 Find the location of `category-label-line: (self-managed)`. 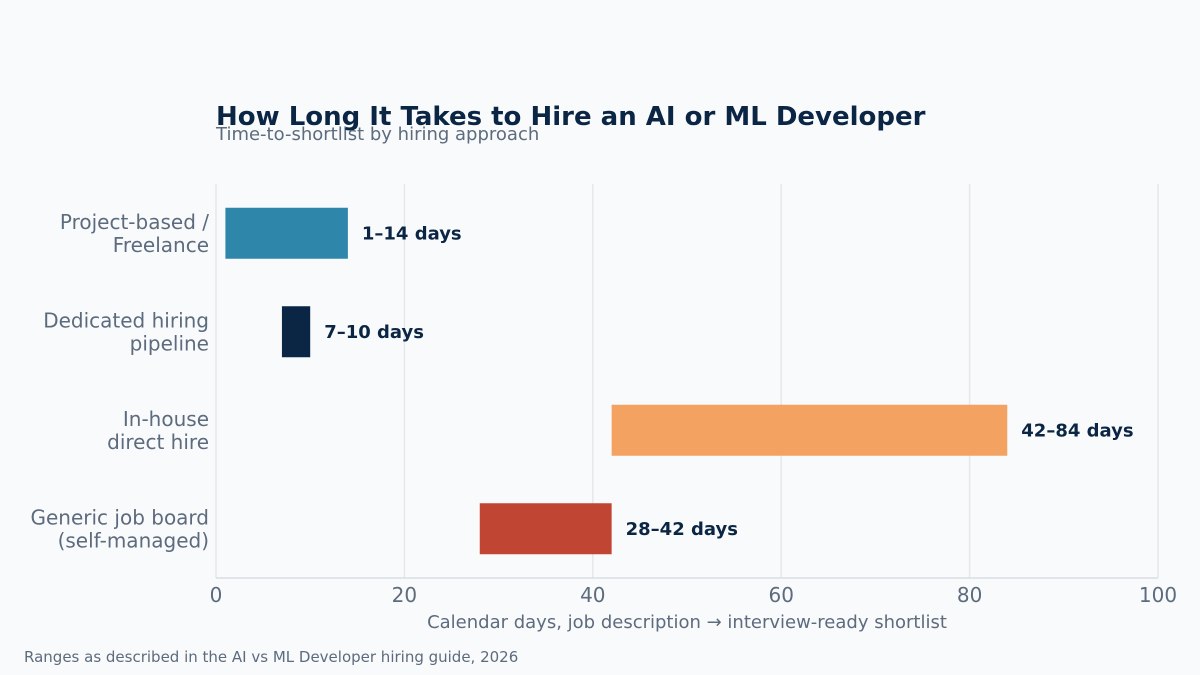

category-label-line: (self-managed) is located at coordinates (133, 540).